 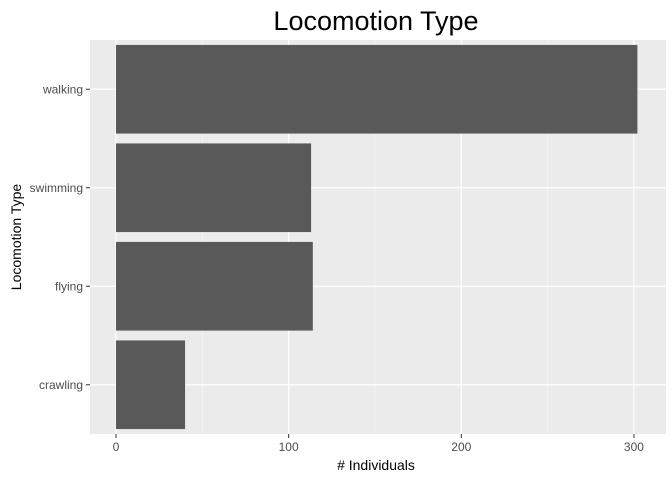 What do you see at coordinates (378, 444) in the screenshot?
I see `x-axis-ticks: 0 100 200 300` at bounding box center [378, 444].